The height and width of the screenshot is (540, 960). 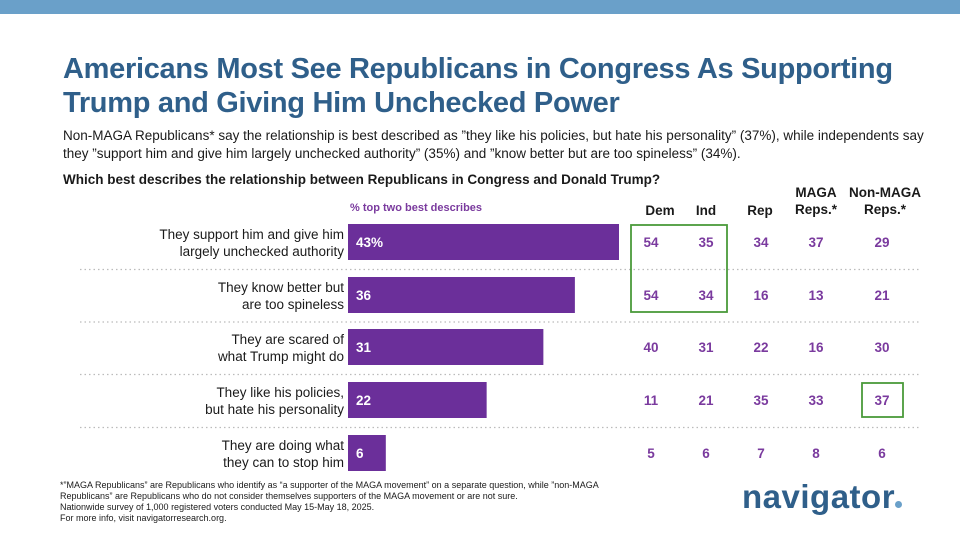 What do you see at coordinates (651, 400) in the screenshot?
I see `cell-dem: 11` at bounding box center [651, 400].